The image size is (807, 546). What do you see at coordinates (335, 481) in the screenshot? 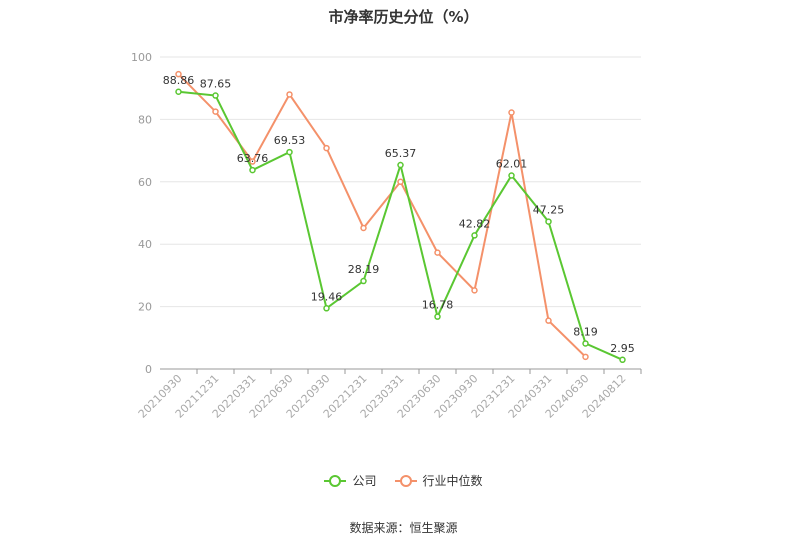
I see `legend-swatch-company` at bounding box center [335, 481].